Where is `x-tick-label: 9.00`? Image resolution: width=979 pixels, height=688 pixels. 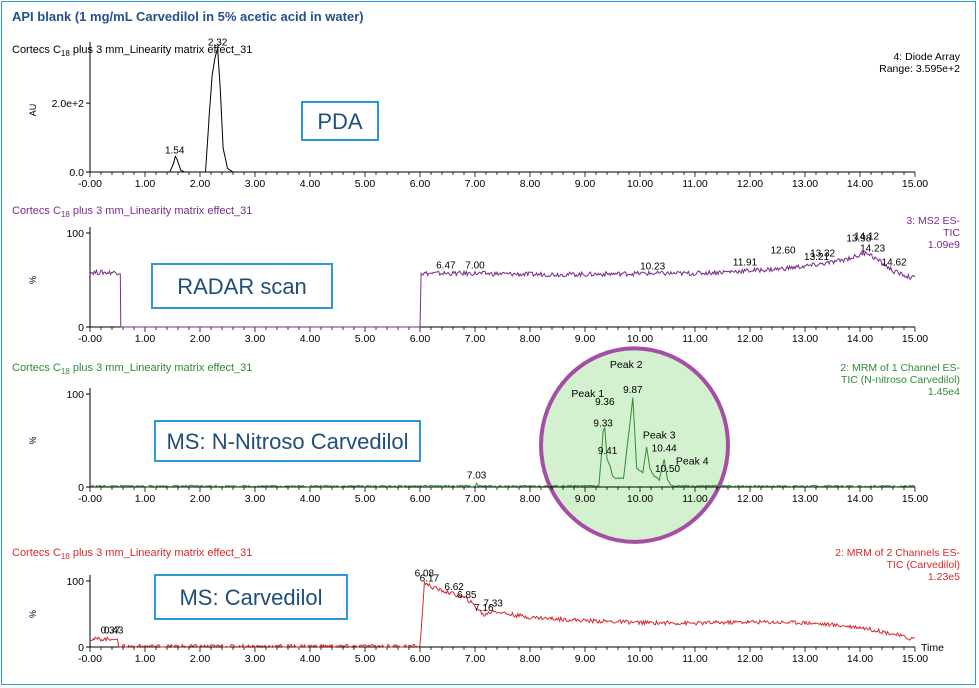
x-tick-label: 9.00 is located at coordinates (585, 499).